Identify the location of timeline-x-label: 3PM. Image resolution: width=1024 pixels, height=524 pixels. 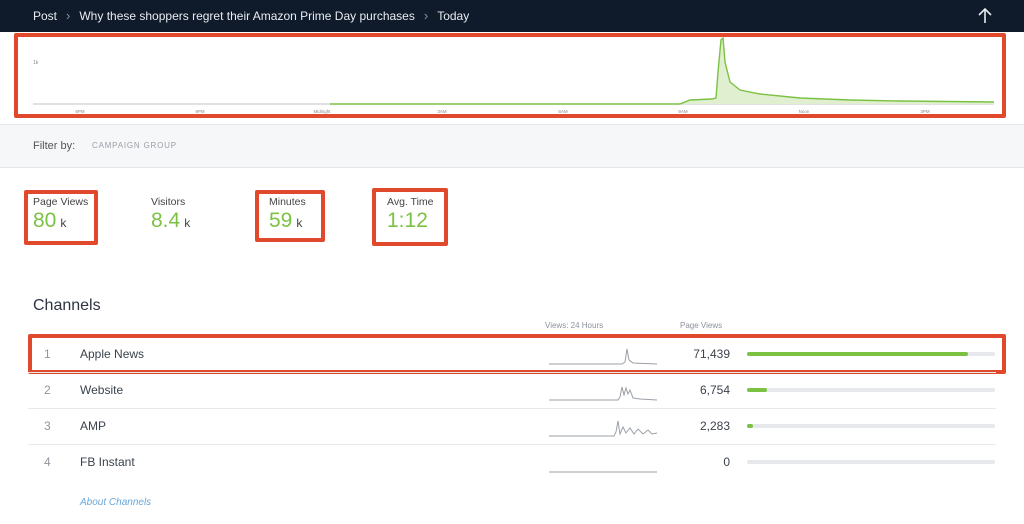
(925, 111).